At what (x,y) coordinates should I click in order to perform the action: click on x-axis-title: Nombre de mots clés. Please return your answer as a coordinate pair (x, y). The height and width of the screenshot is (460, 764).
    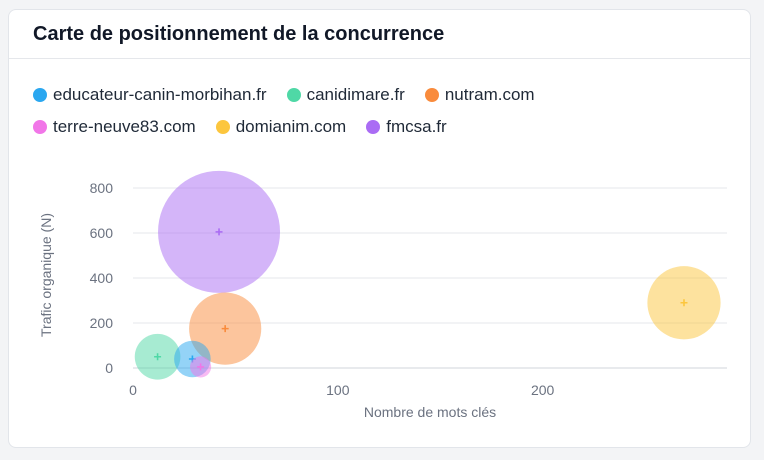
    Looking at the image, I should click on (430, 412).